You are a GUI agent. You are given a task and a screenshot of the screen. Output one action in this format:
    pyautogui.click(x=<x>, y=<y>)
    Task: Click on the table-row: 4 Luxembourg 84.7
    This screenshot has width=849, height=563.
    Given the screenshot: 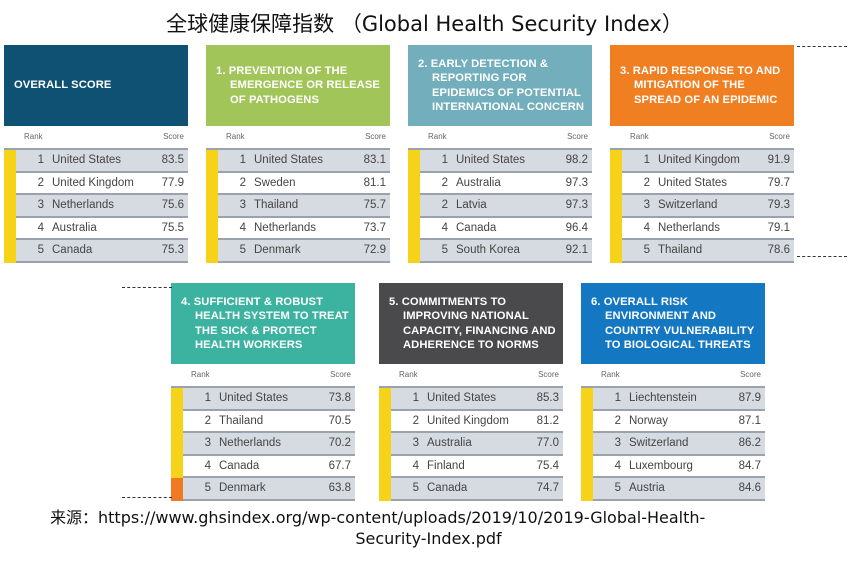 What is the action you would take?
    pyautogui.click(x=673, y=466)
    